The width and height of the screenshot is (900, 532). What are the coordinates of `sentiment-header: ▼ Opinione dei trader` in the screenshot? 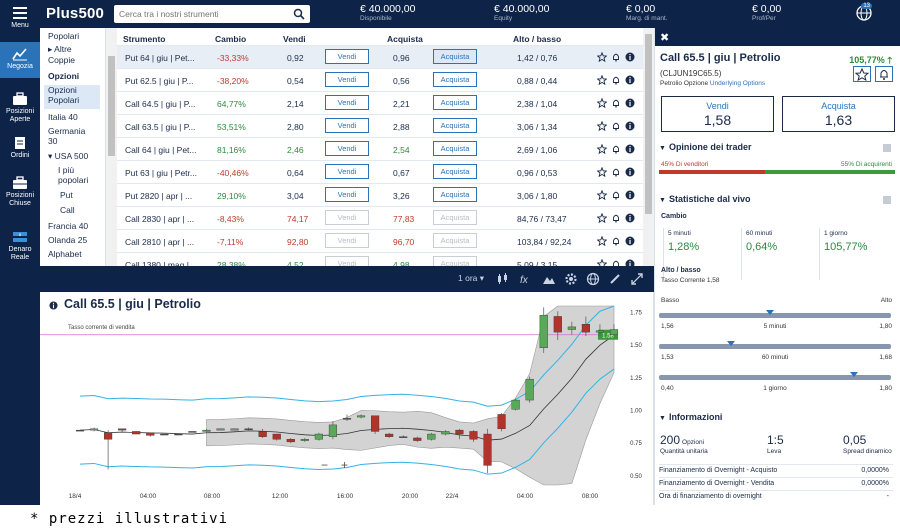 It's located at (705, 147).